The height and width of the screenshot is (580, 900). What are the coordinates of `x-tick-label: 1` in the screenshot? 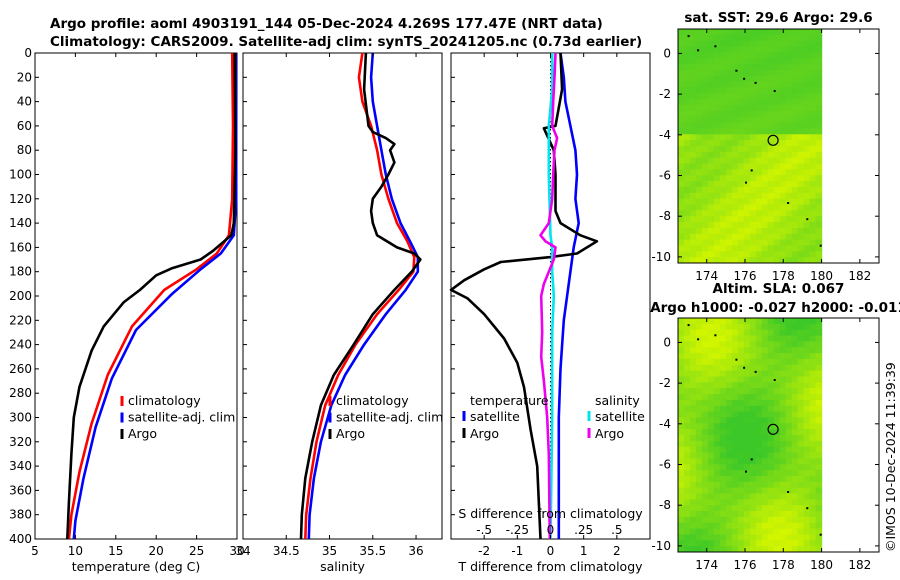 It's located at (584, 551).